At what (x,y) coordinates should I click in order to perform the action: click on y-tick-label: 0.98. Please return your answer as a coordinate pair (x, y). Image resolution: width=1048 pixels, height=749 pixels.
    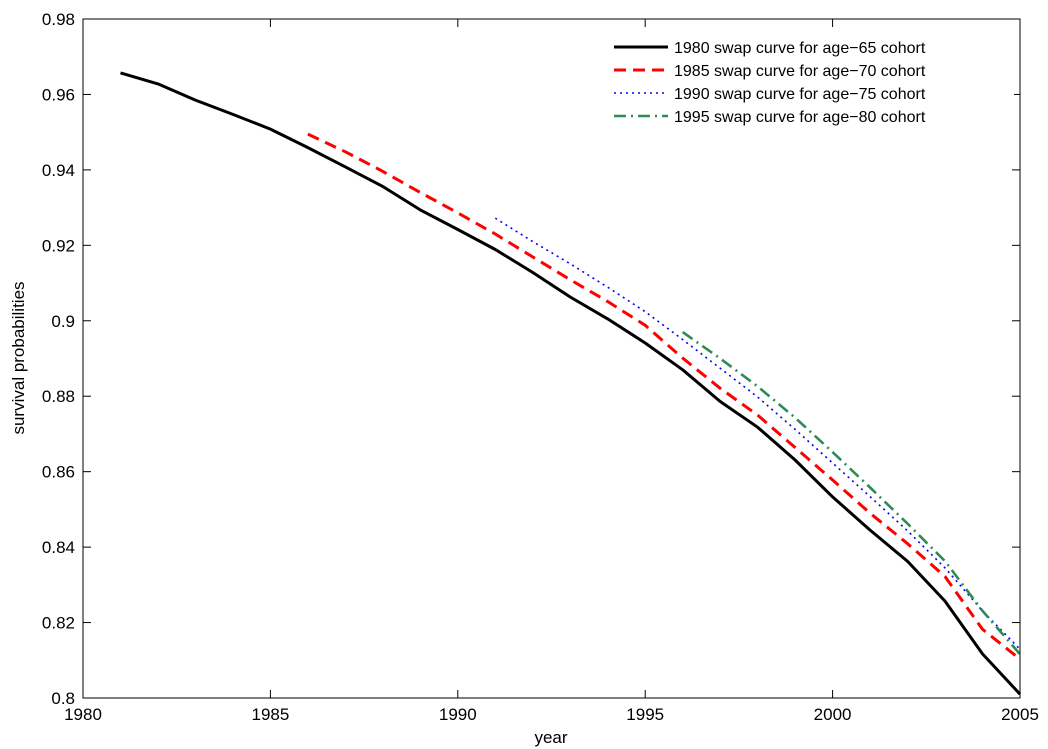
    Looking at the image, I should click on (58, 19).